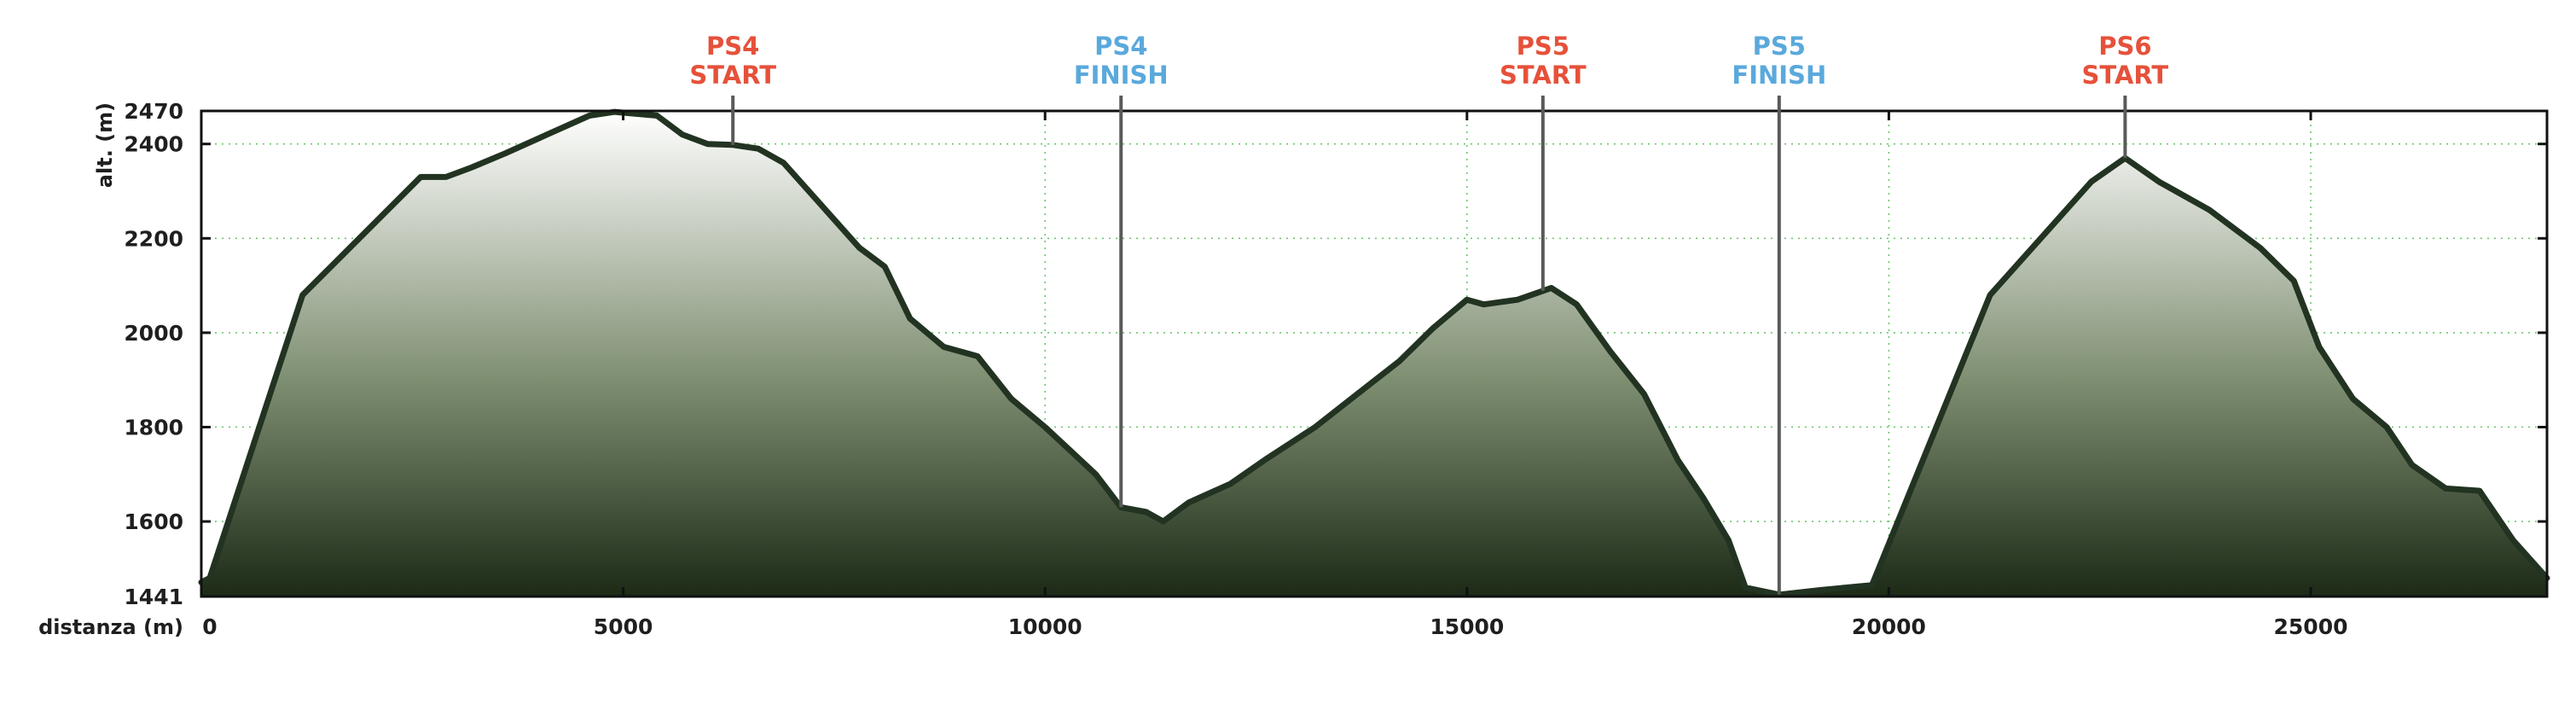 Image resolution: width=2576 pixels, height=710 pixels. What do you see at coordinates (105, 145) in the screenshot?
I see `y-axis-label: alt. (m)` at bounding box center [105, 145].